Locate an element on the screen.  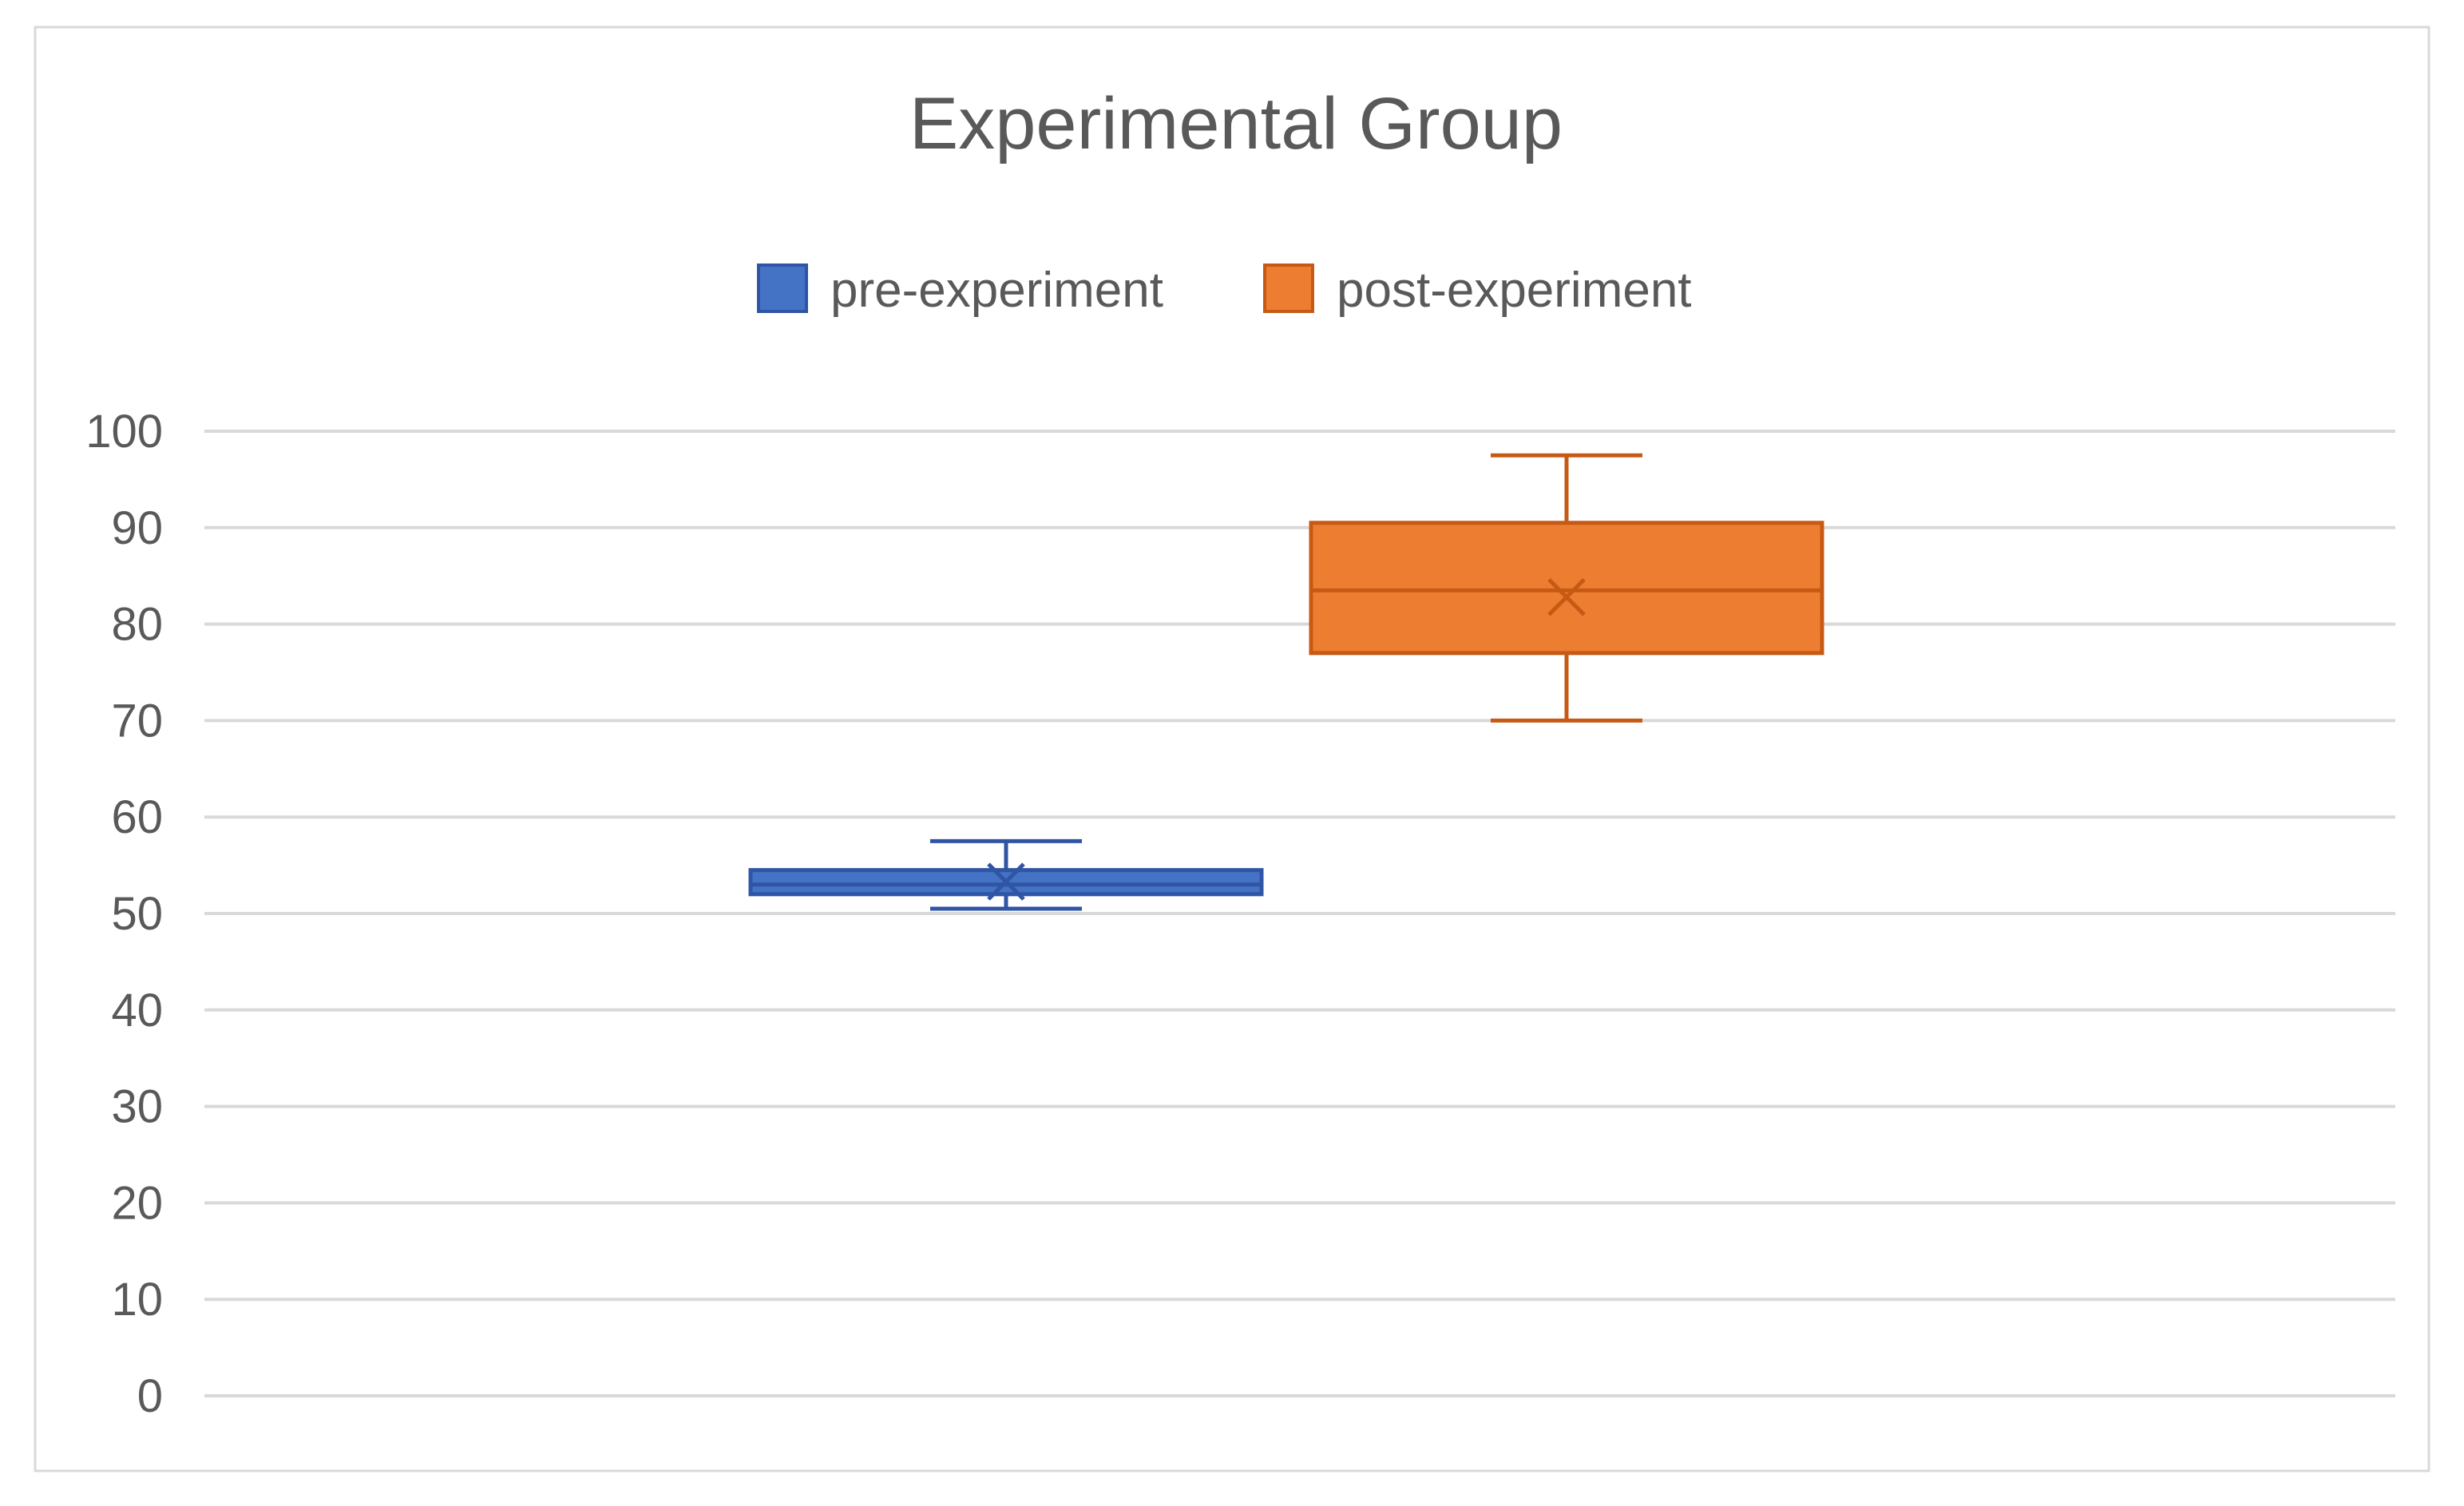
y-tick-label-70: 70 is located at coordinates (137, 721).